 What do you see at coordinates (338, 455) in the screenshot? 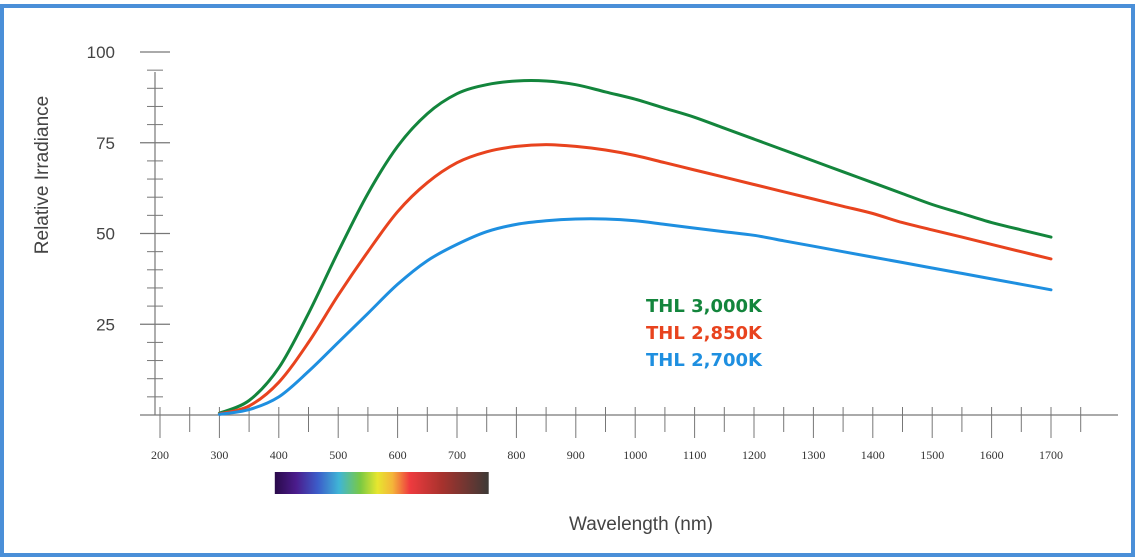
I see `x-tick-label: 500` at bounding box center [338, 455].